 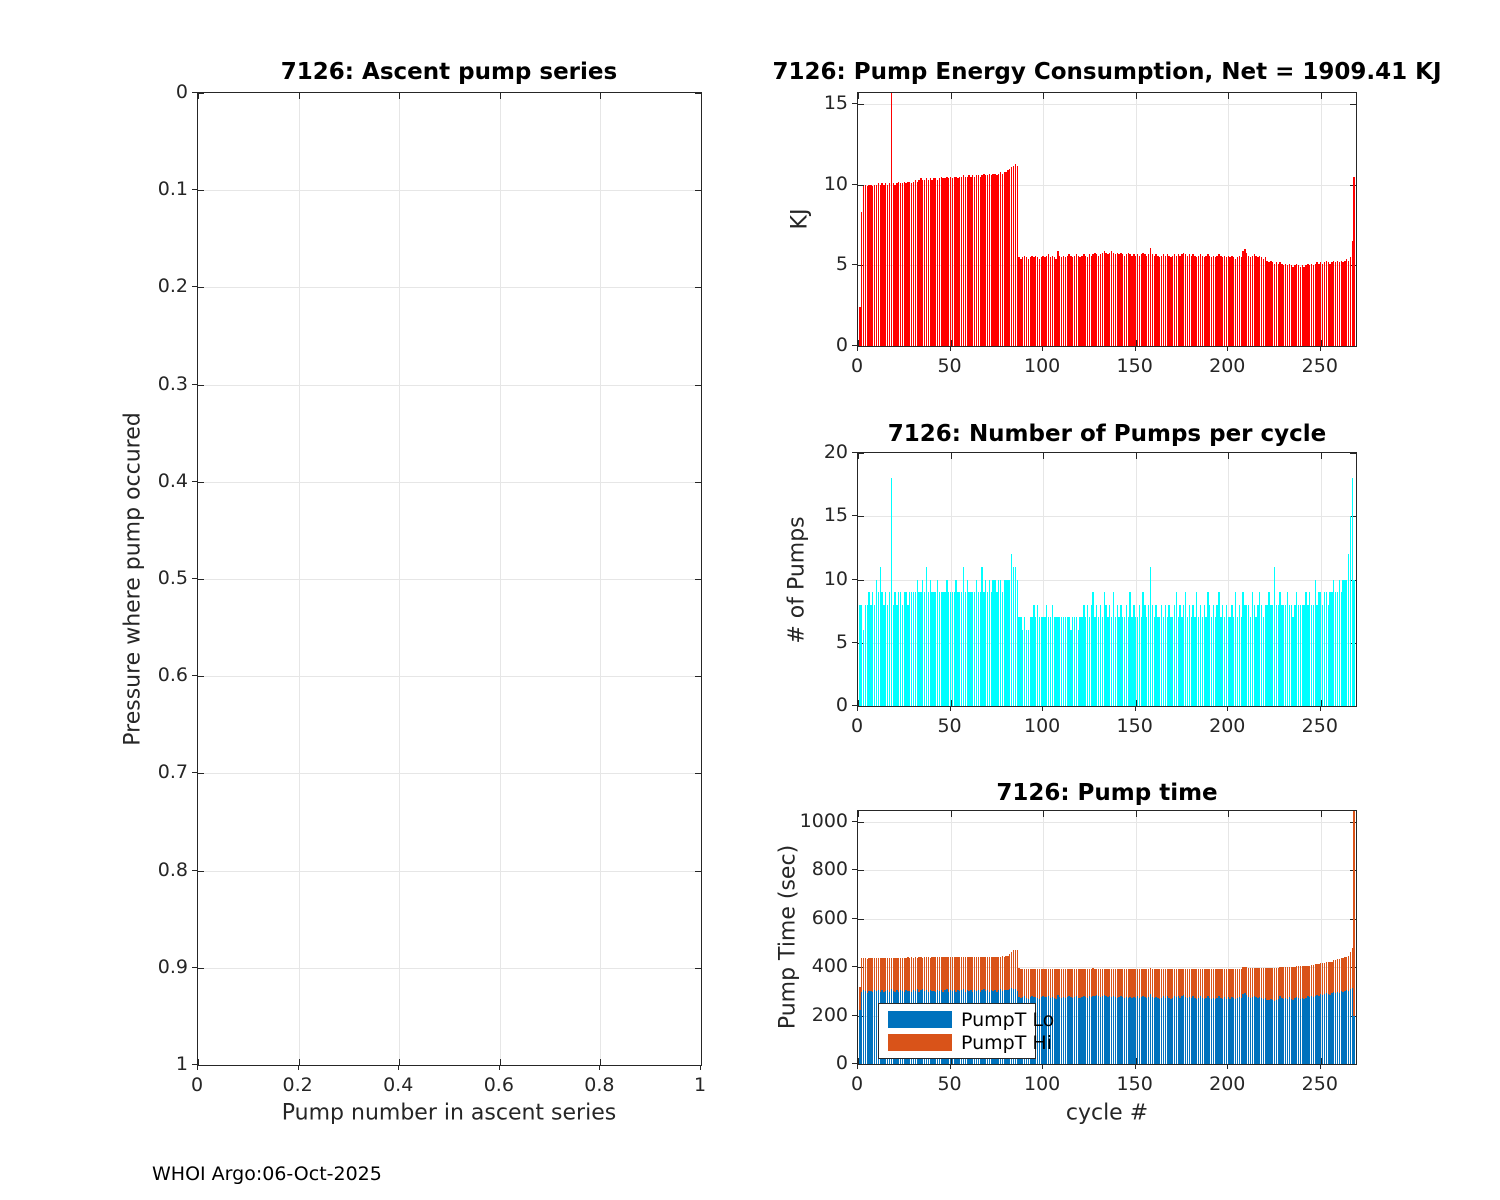 I want to click on tick-label: 0.7, so click(x=172, y=772).